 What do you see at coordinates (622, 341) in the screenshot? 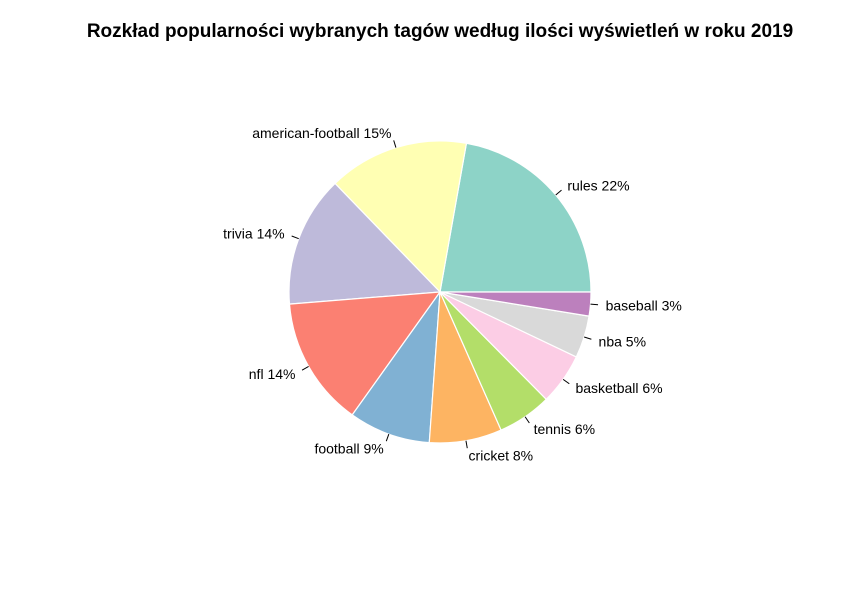
I see `slice-label: nba 5%` at bounding box center [622, 341].